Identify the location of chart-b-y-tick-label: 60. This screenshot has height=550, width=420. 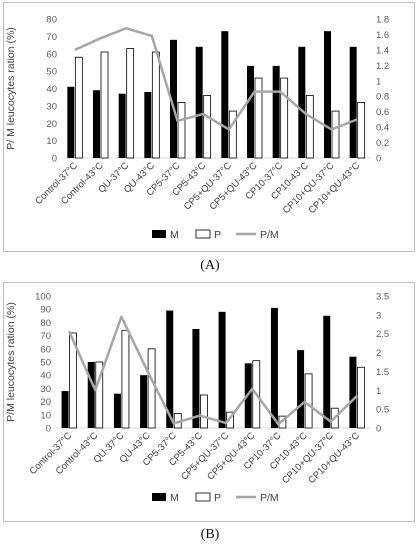
(45, 349).